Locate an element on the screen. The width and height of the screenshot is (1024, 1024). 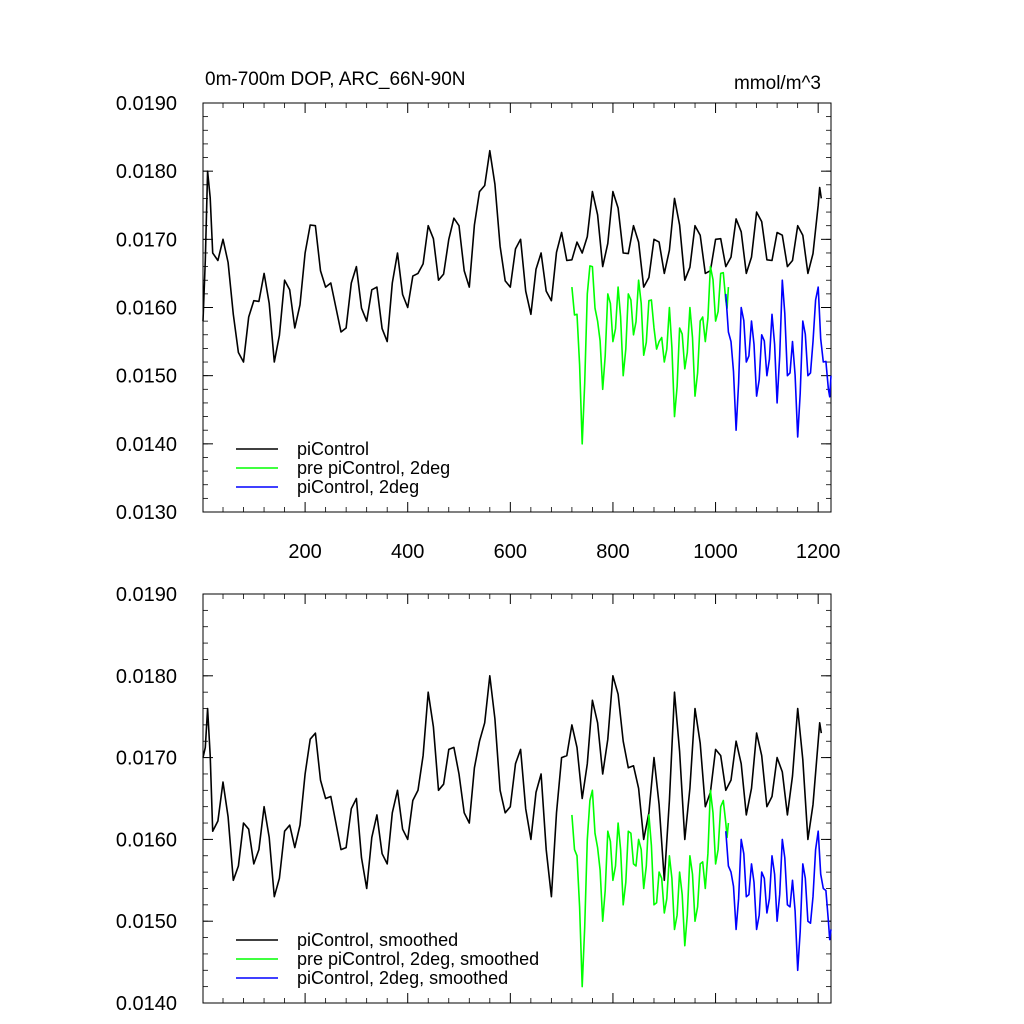
x-tick-label: 400 is located at coordinates (407, 552).